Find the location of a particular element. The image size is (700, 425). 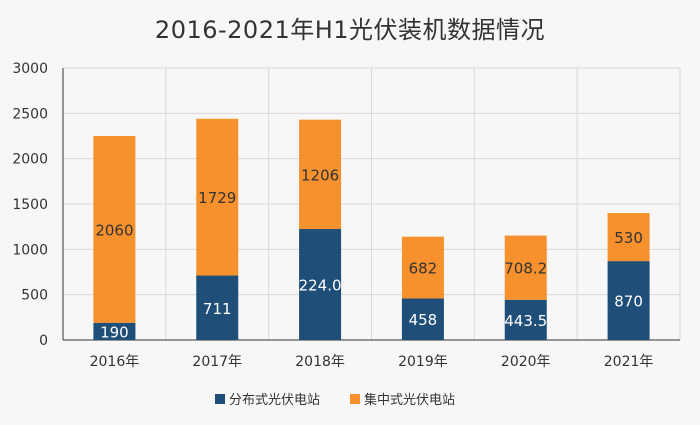

data-label: 708.2 is located at coordinates (525, 269).